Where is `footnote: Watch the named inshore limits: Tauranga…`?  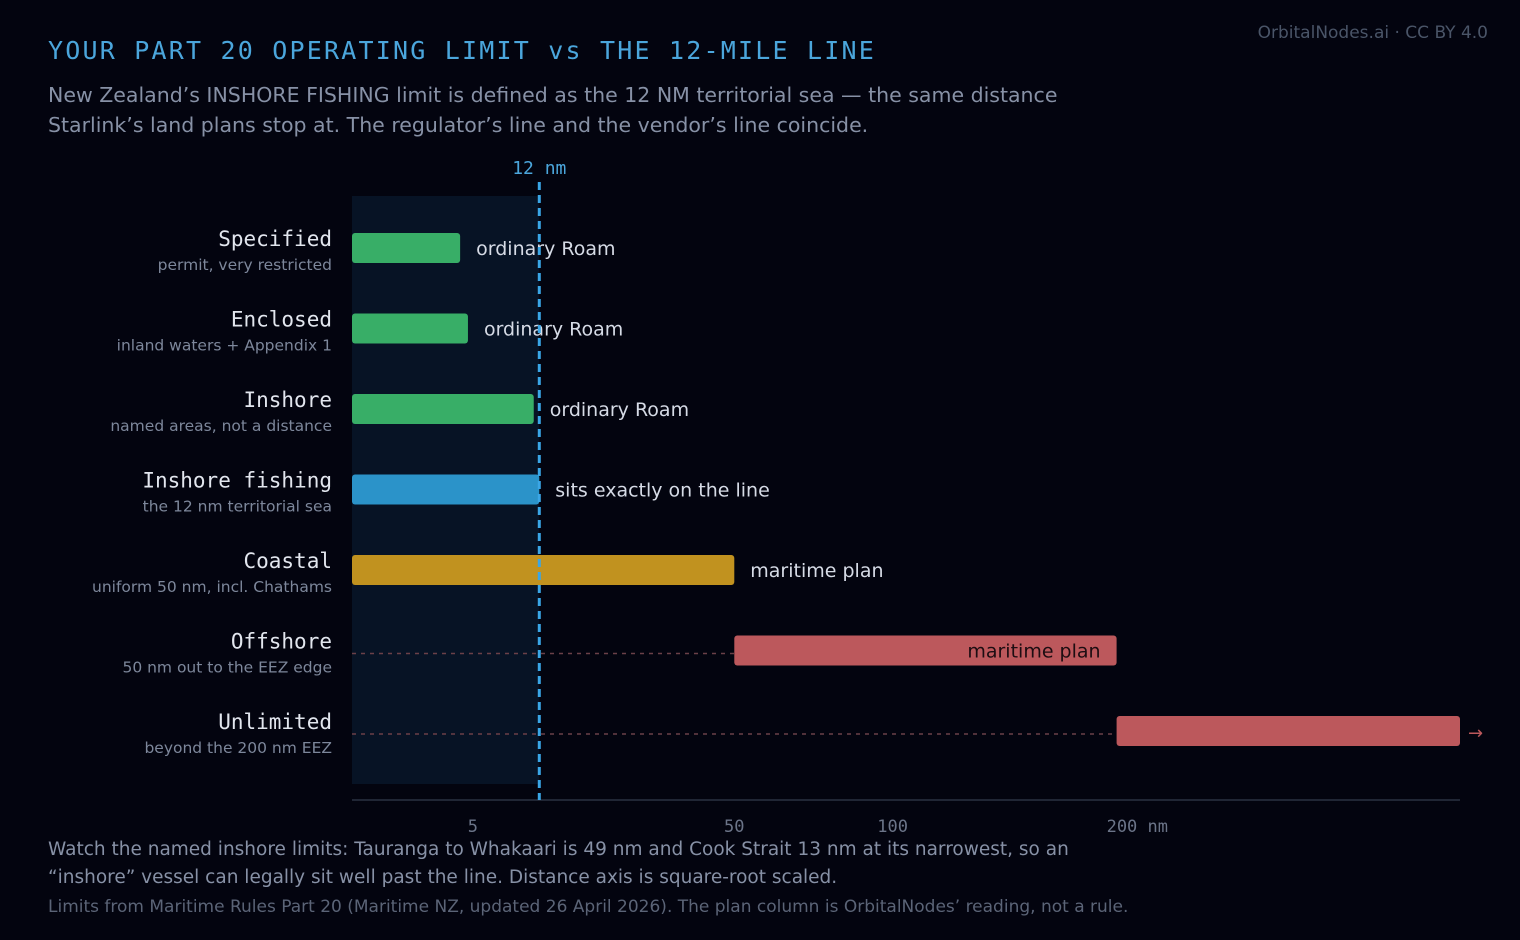
footnote: Watch the named inshore limits: Tauranga… is located at coordinates (558, 863).